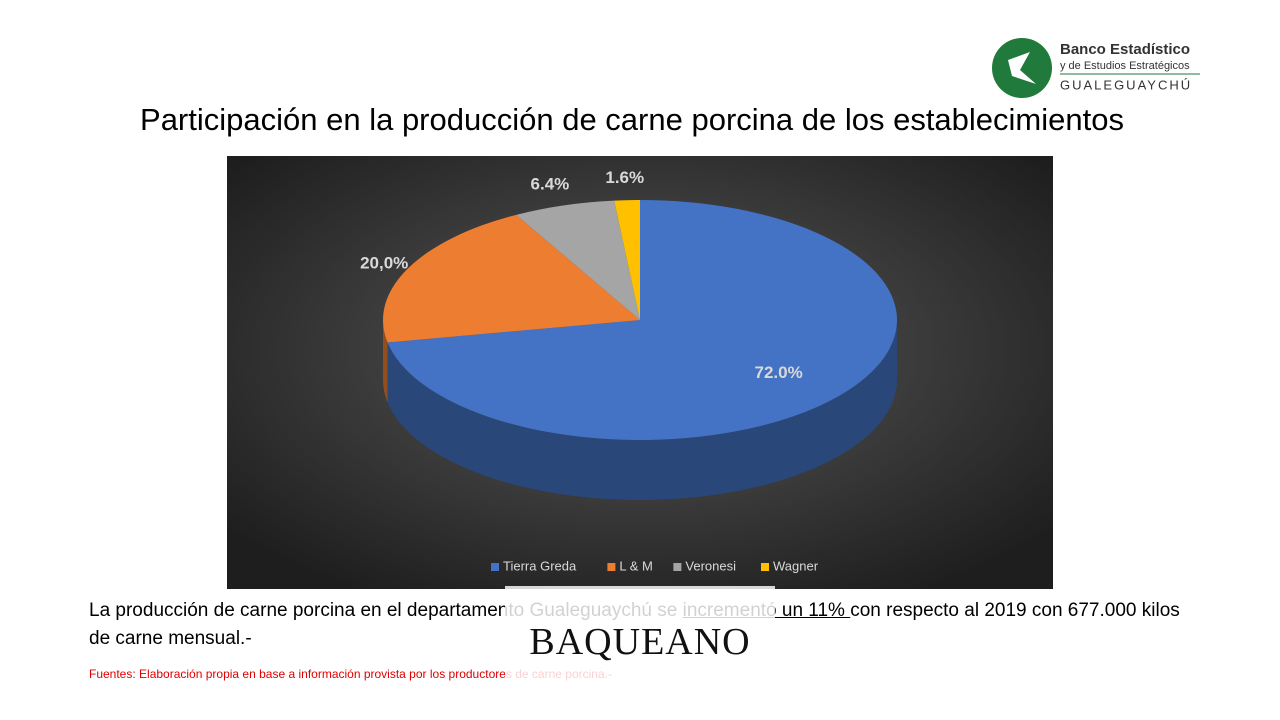 The image size is (1280, 720). I want to click on legend-label: Tierra Greda, so click(540, 565).